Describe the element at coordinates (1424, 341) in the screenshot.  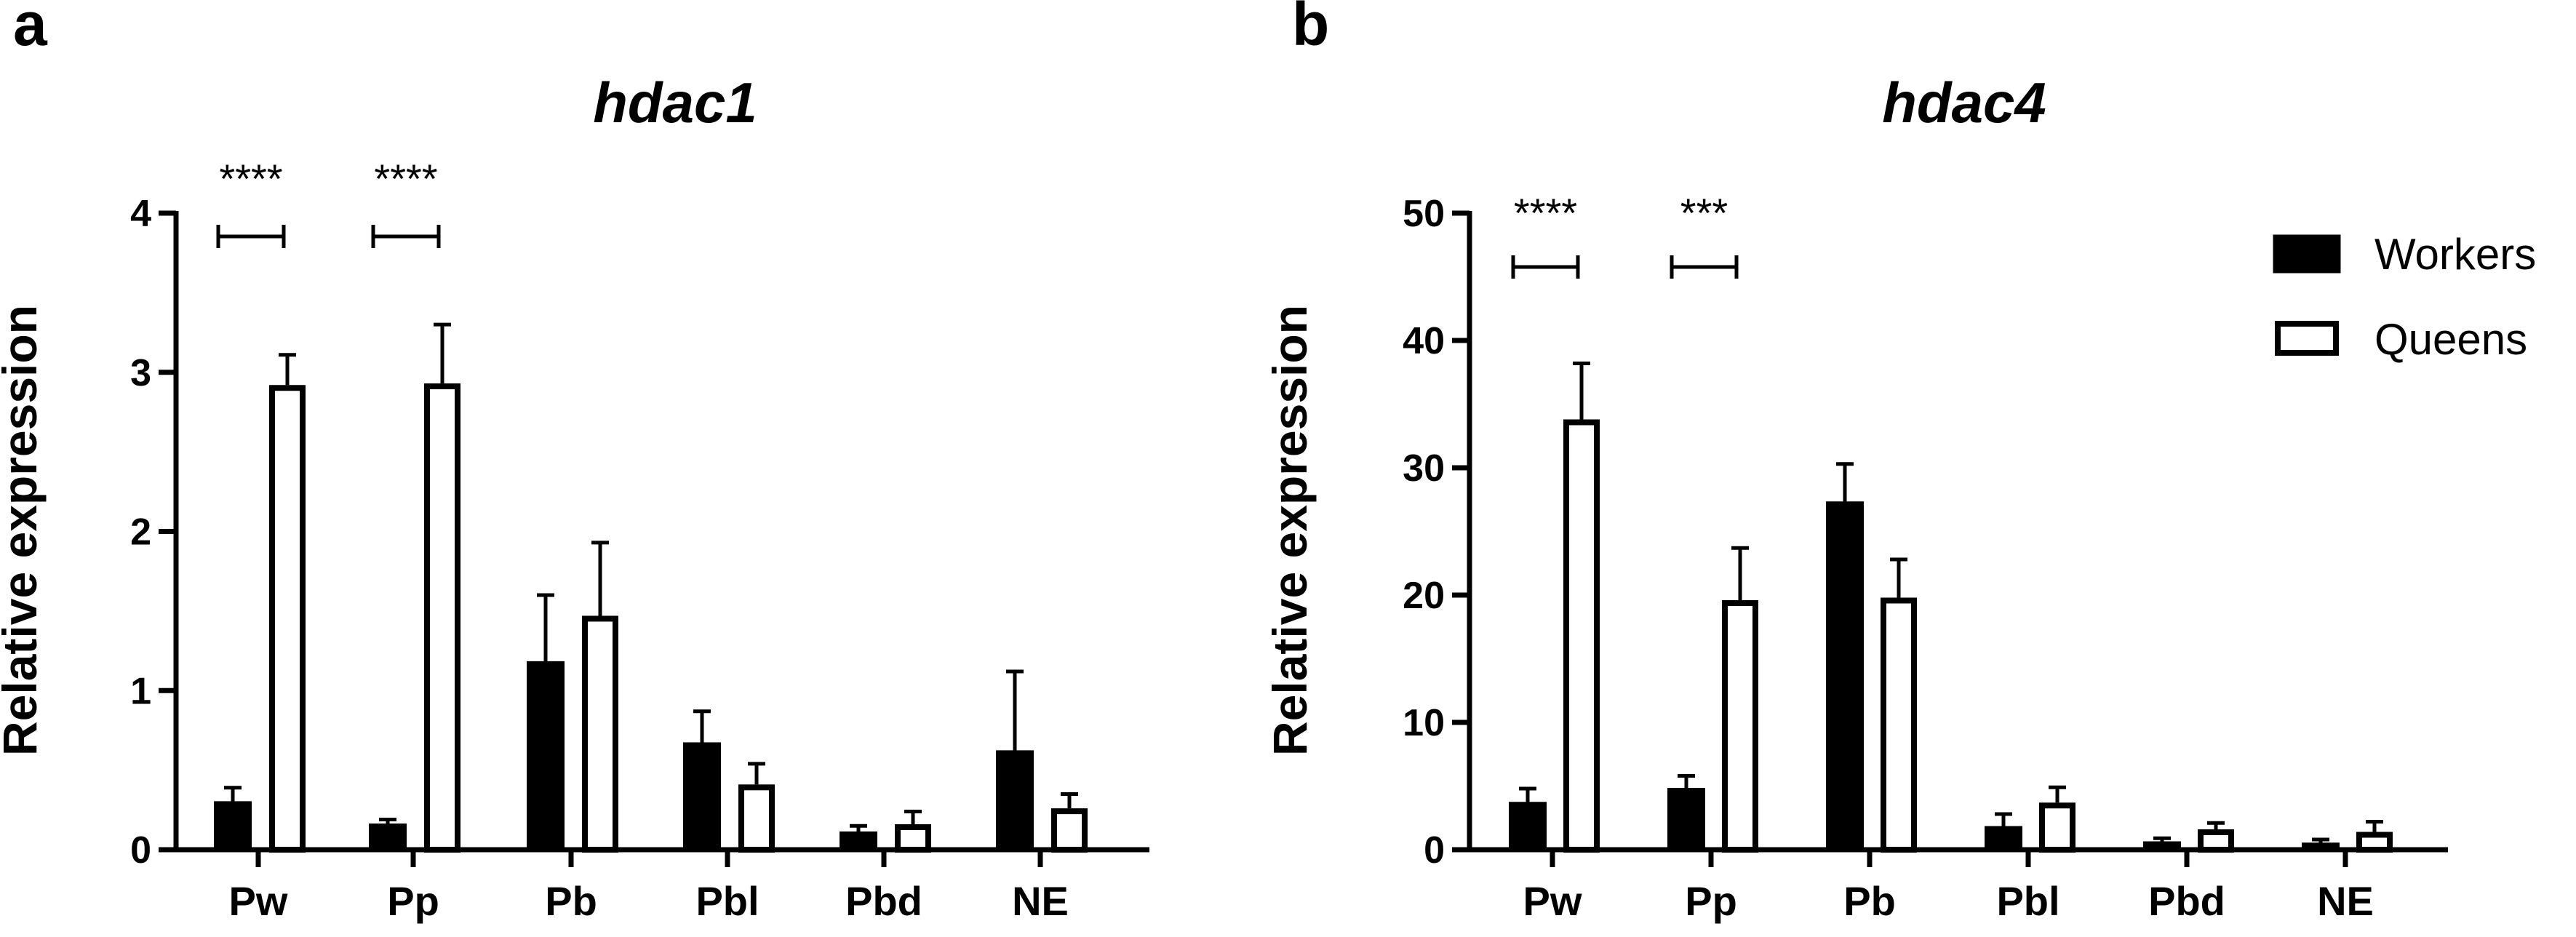
I see `y-tick-label: 40` at that location.